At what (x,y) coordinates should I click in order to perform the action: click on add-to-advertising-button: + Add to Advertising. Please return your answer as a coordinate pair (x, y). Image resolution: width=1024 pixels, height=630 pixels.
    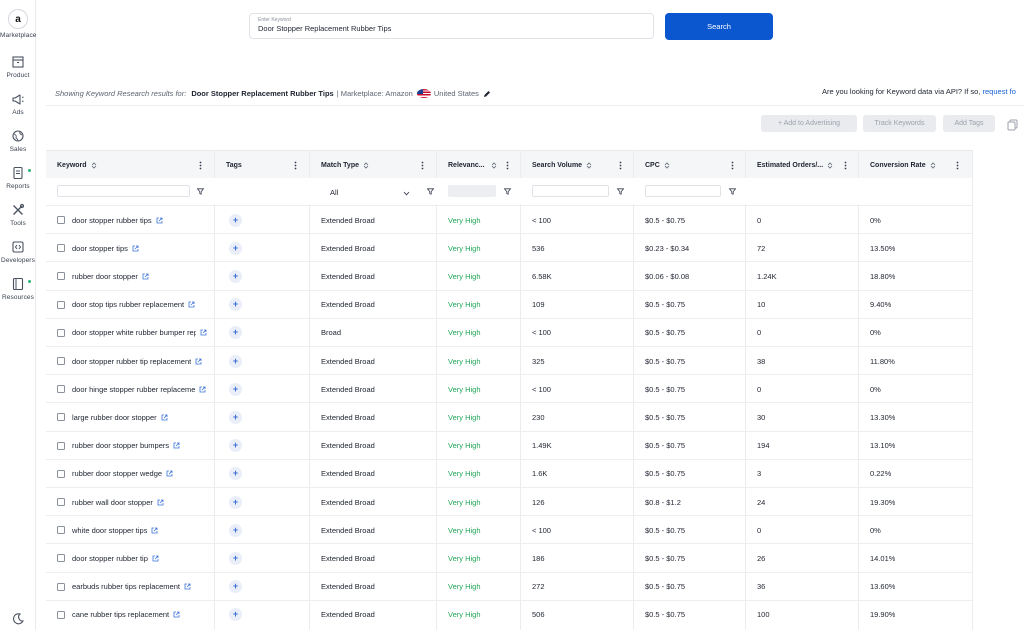
    Looking at the image, I should click on (809, 123).